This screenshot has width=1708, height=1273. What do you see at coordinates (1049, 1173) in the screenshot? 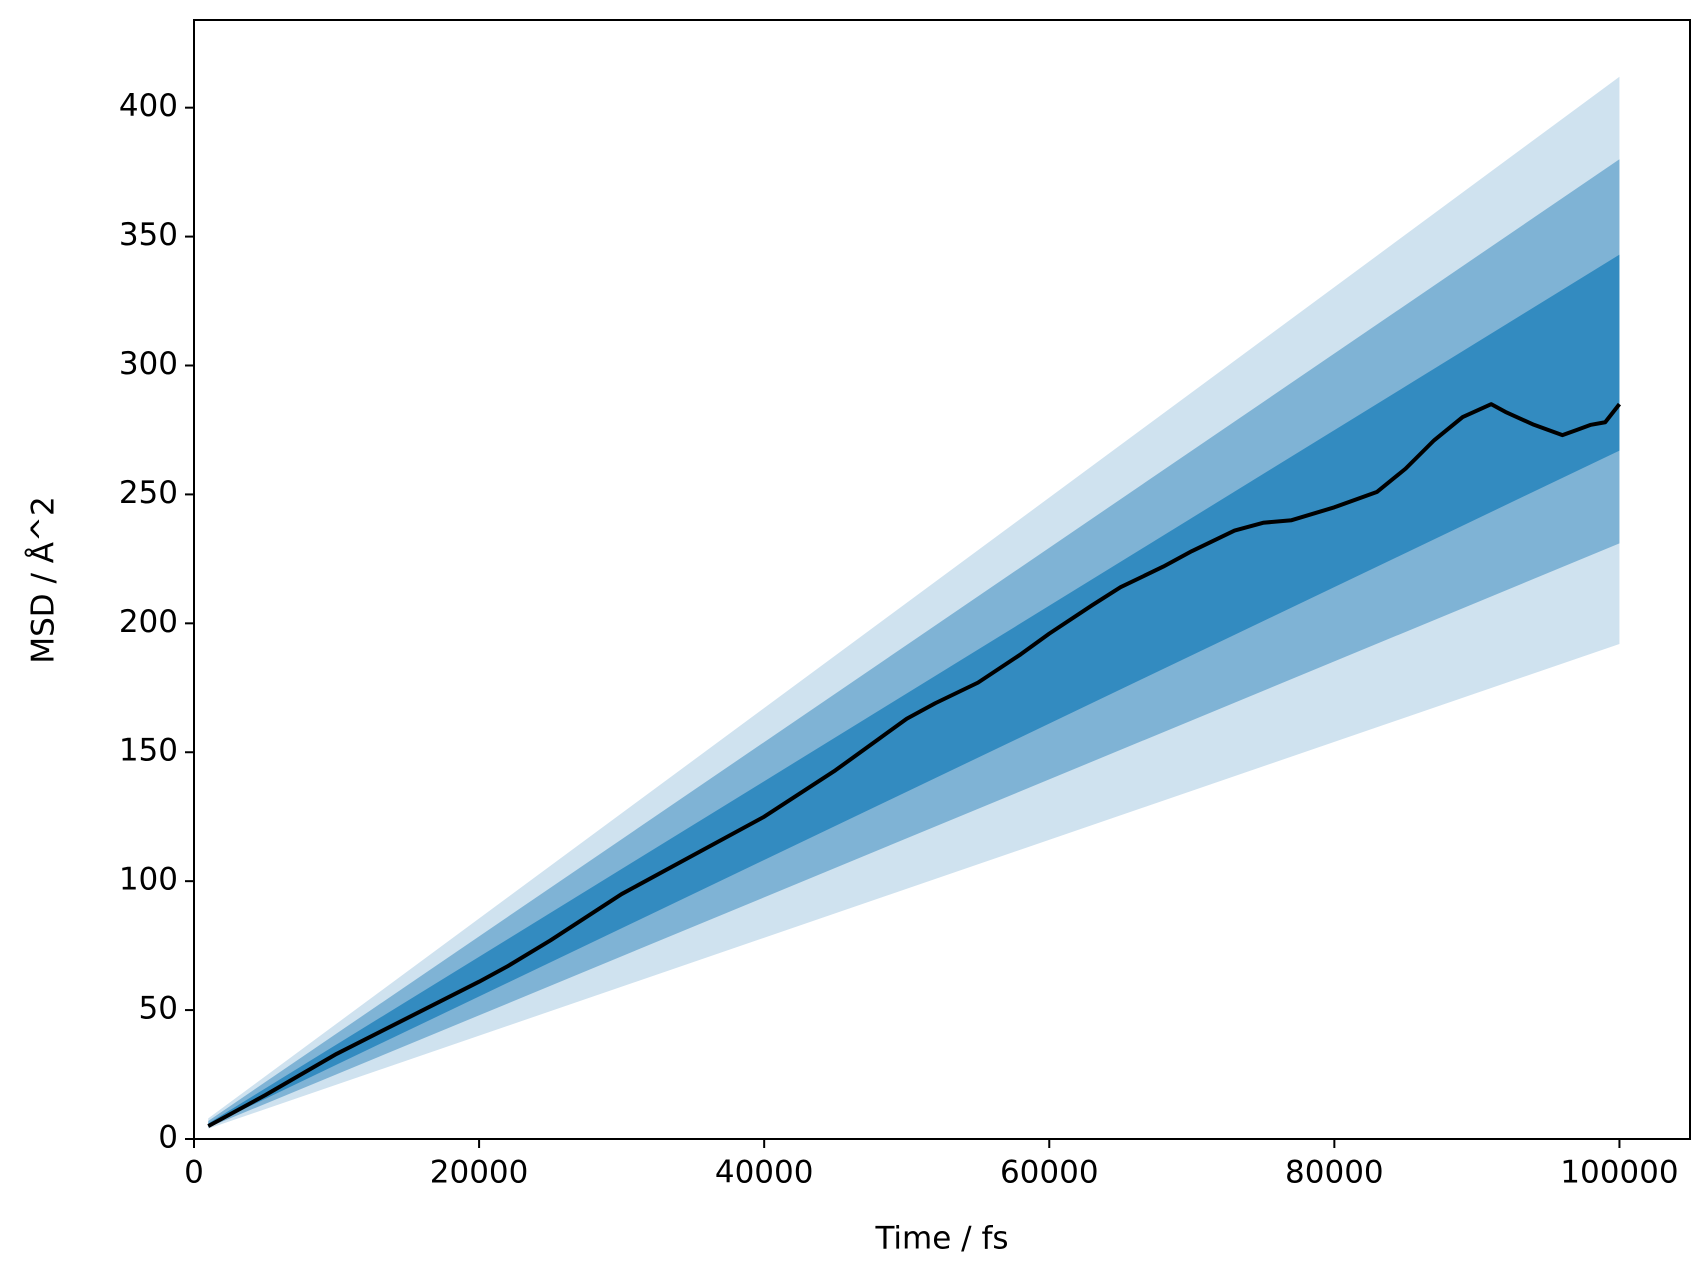
I see `x-tick-label: 60000` at bounding box center [1049, 1173].